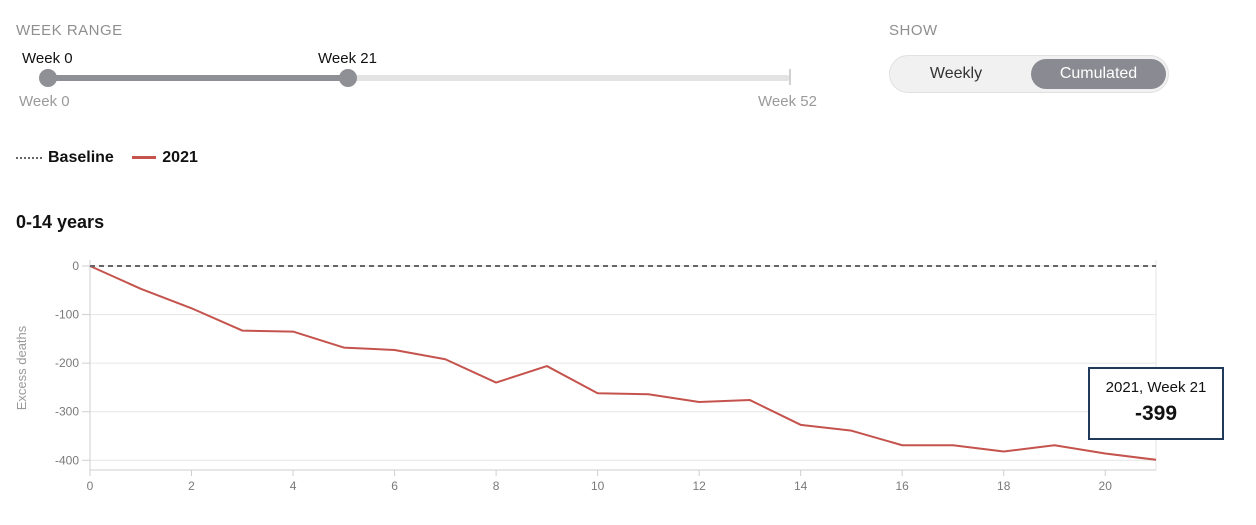 This screenshot has height=525, width=1256. I want to click on x-tick-label: 4, so click(293, 486).